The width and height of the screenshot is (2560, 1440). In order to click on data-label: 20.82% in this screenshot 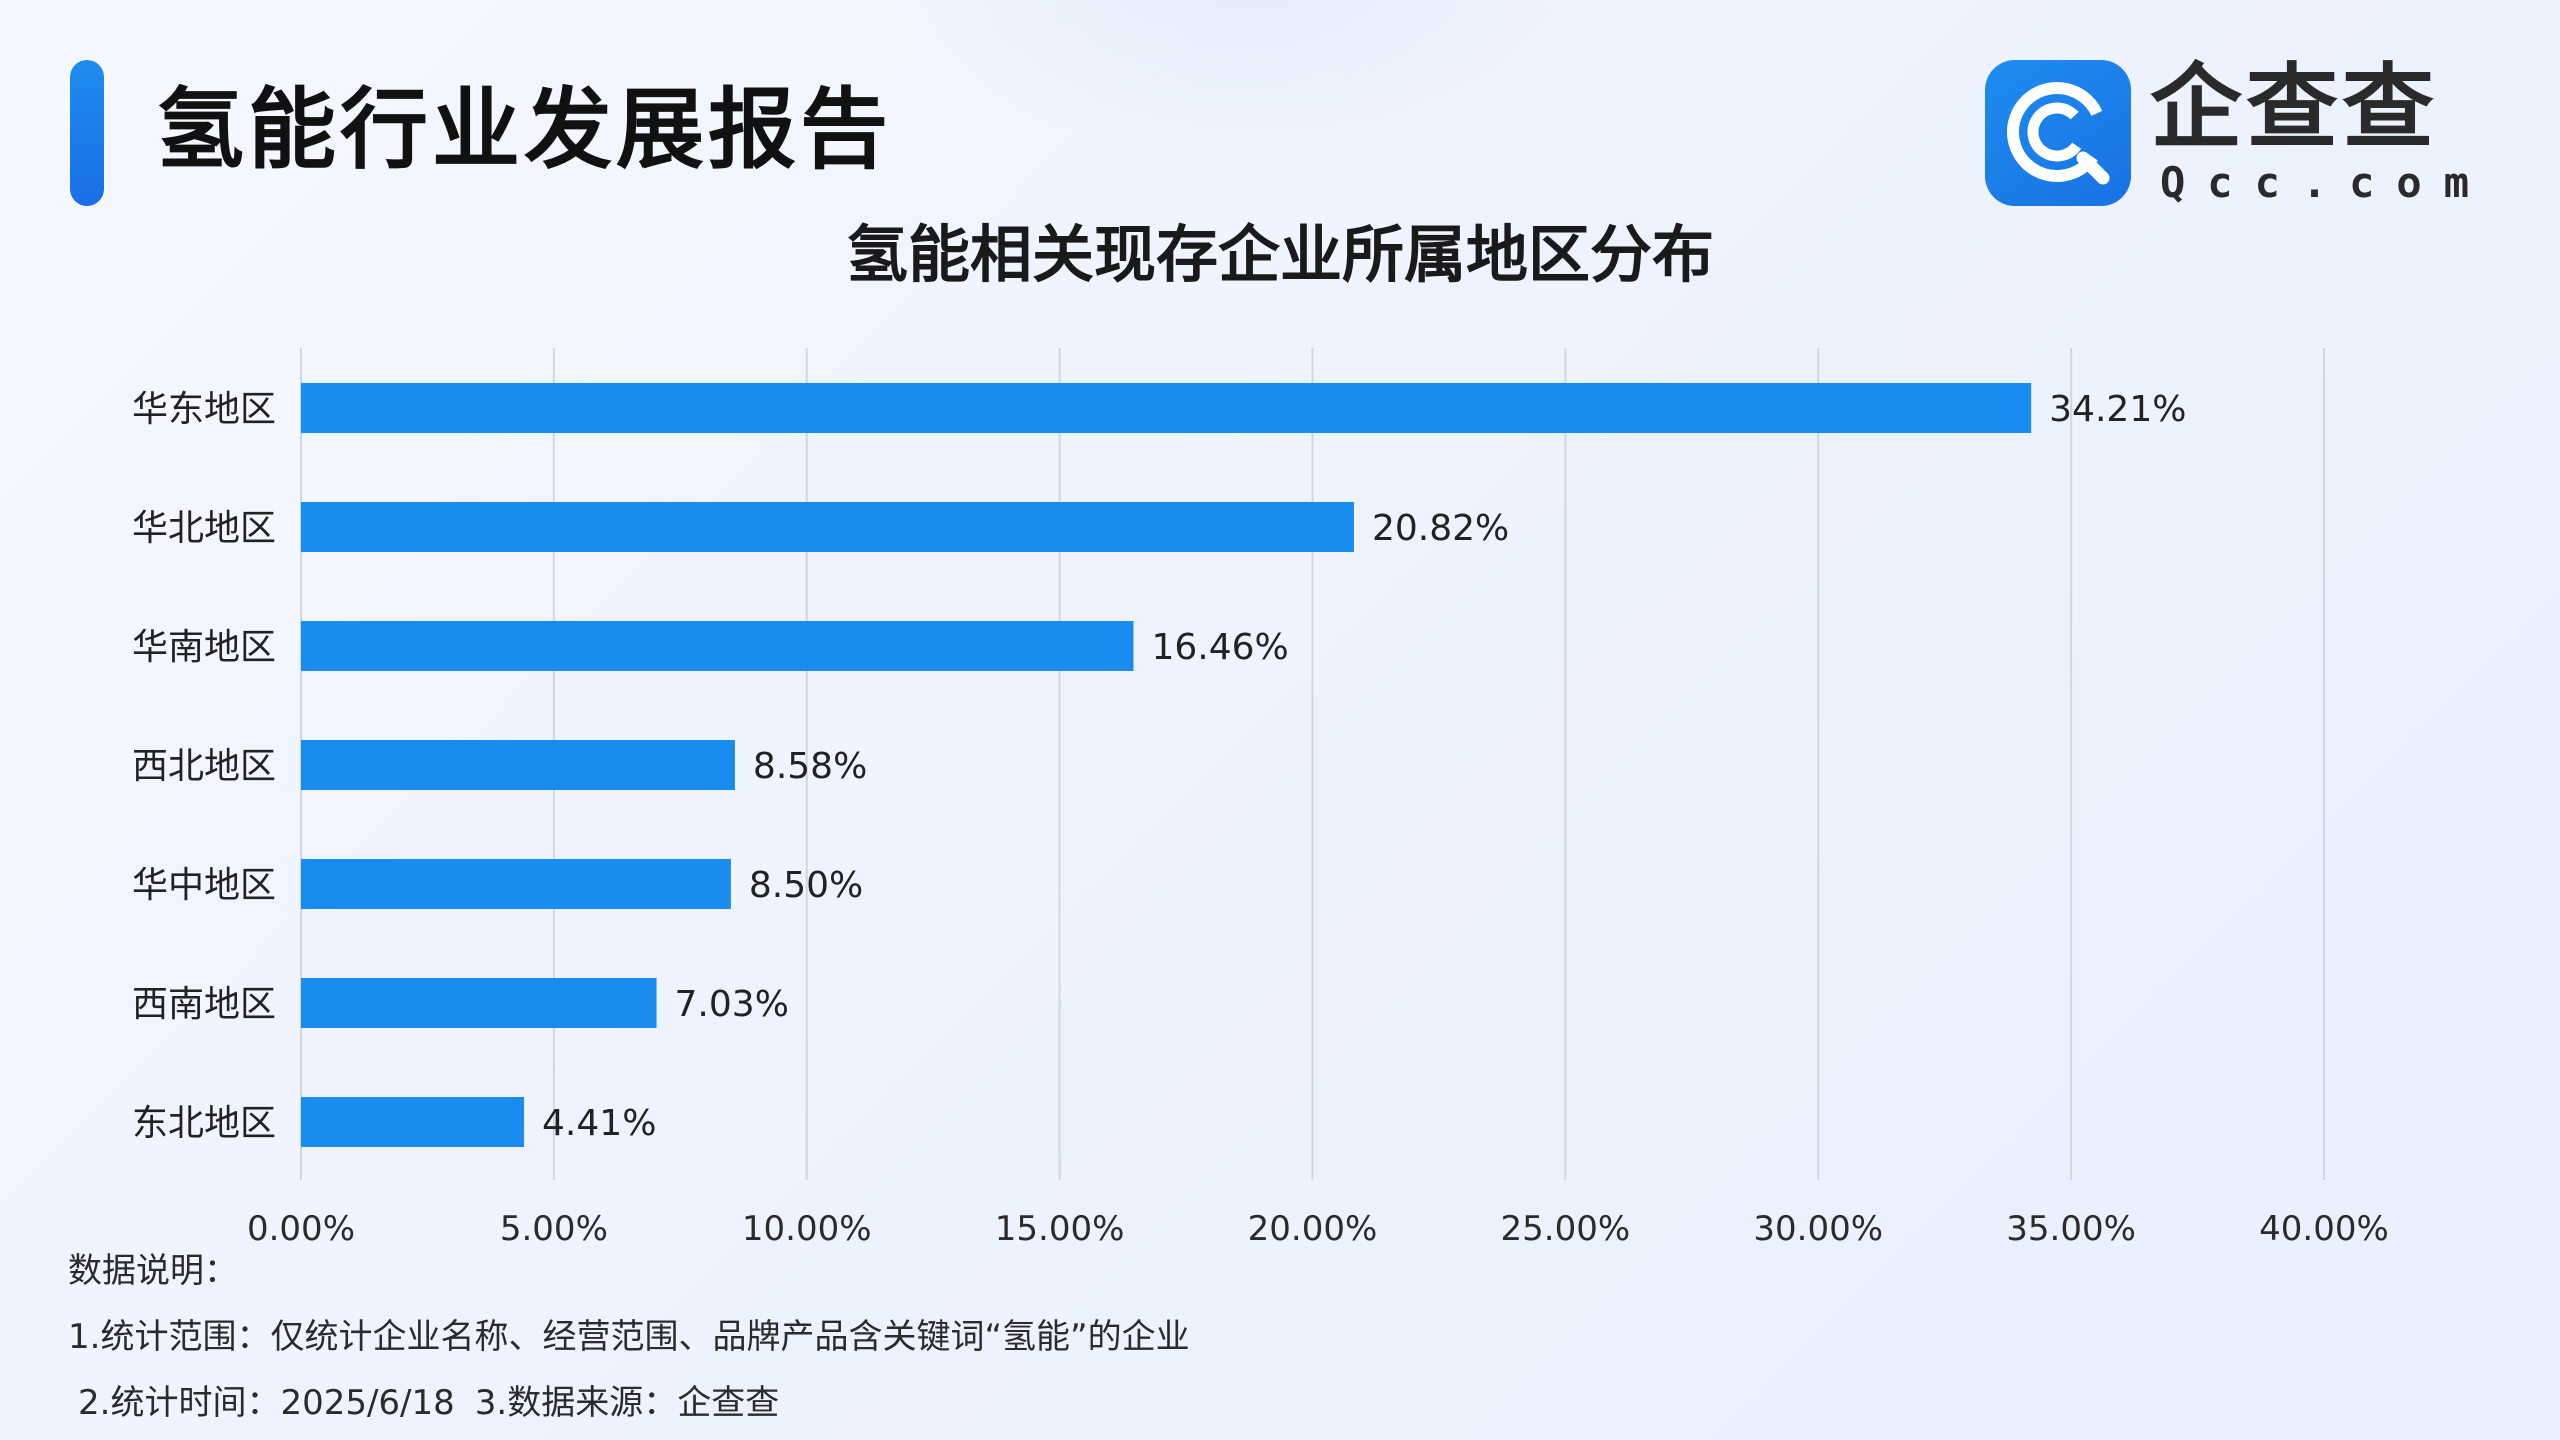, I will do `click(1440, 528)`.